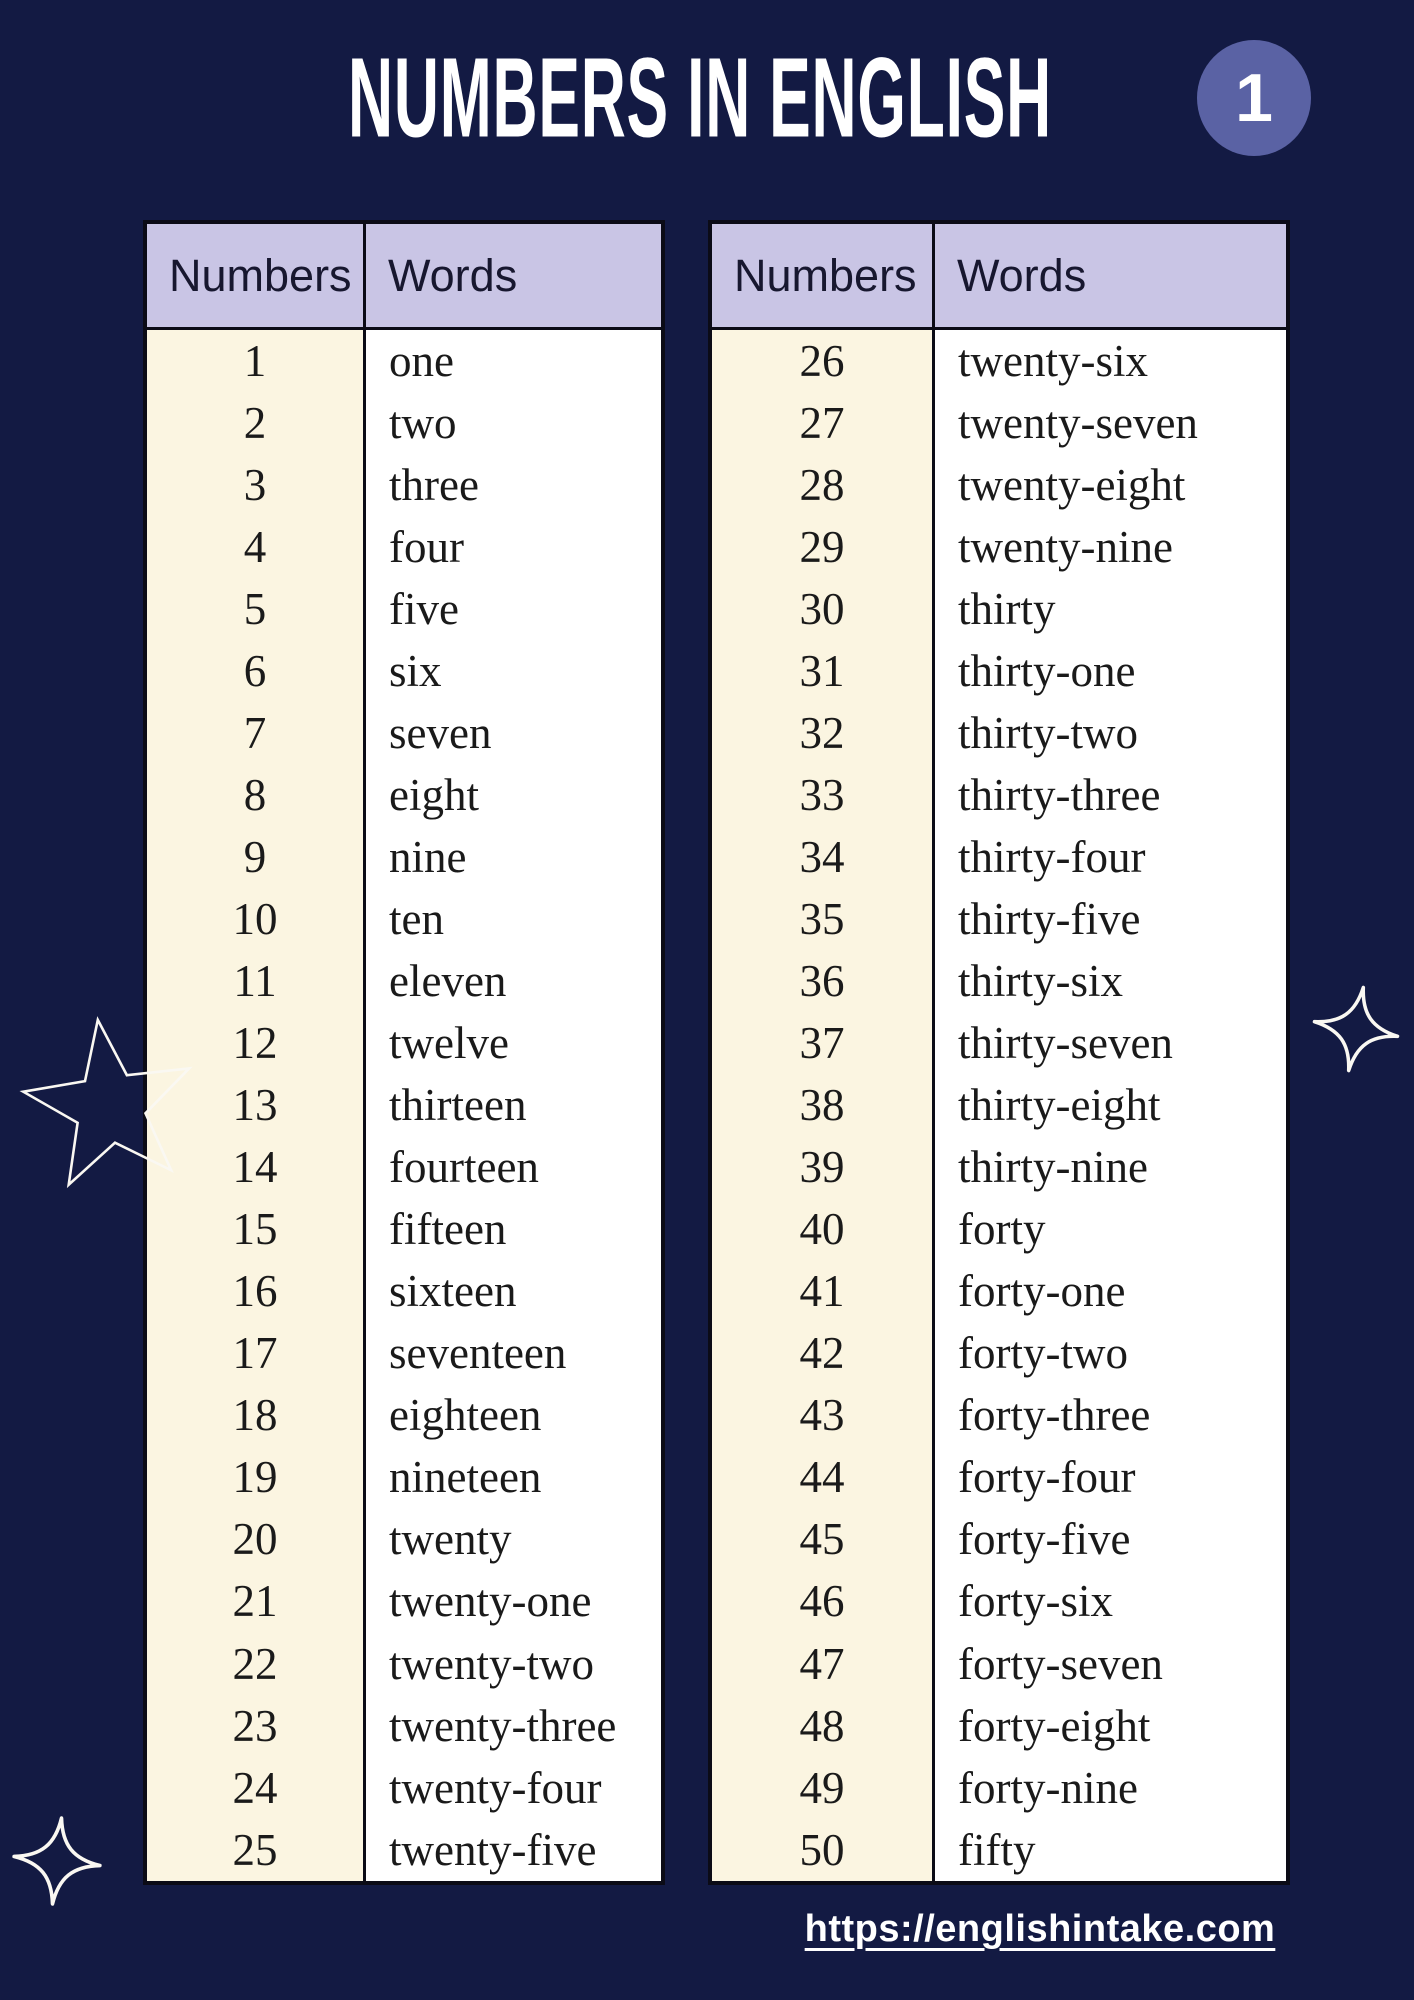  I want to click on number-cell: 20, so click(255, 1539).